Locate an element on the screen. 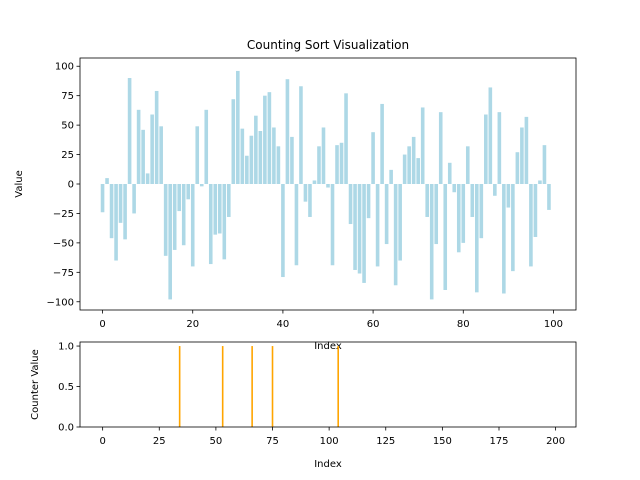  counter-x-tick-label: 50 is located at coordinates (216, 441).